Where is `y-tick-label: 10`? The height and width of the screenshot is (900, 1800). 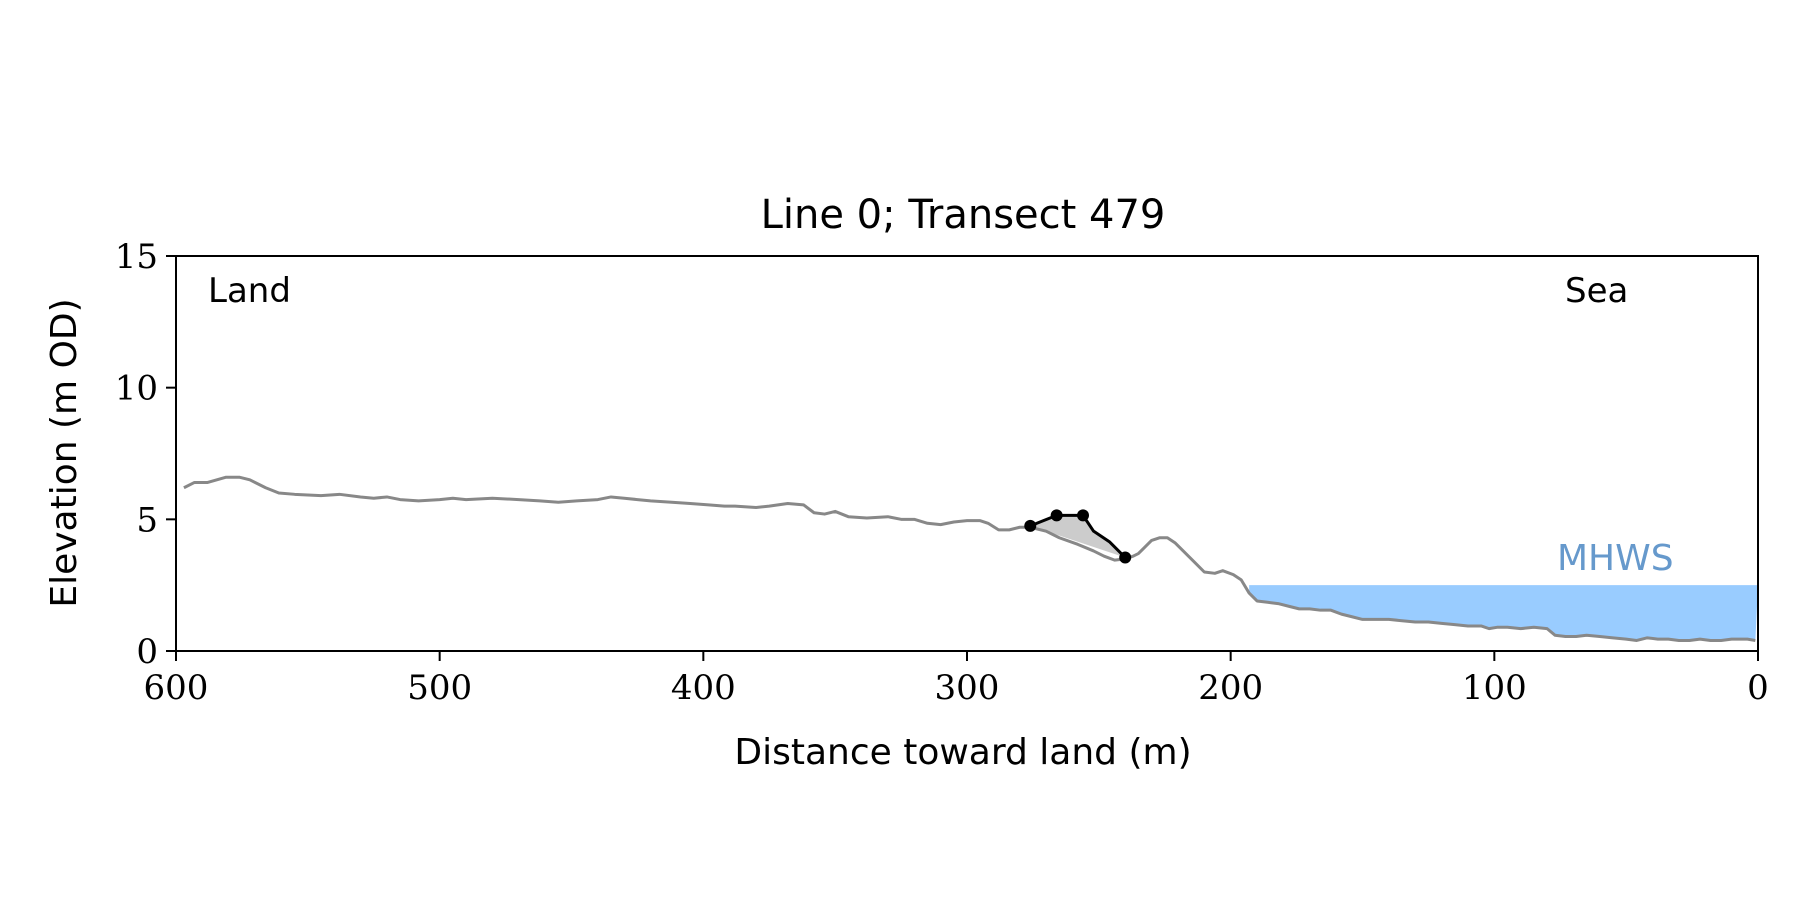
y-tick-label: 10 is located at coordinates (136, 389).